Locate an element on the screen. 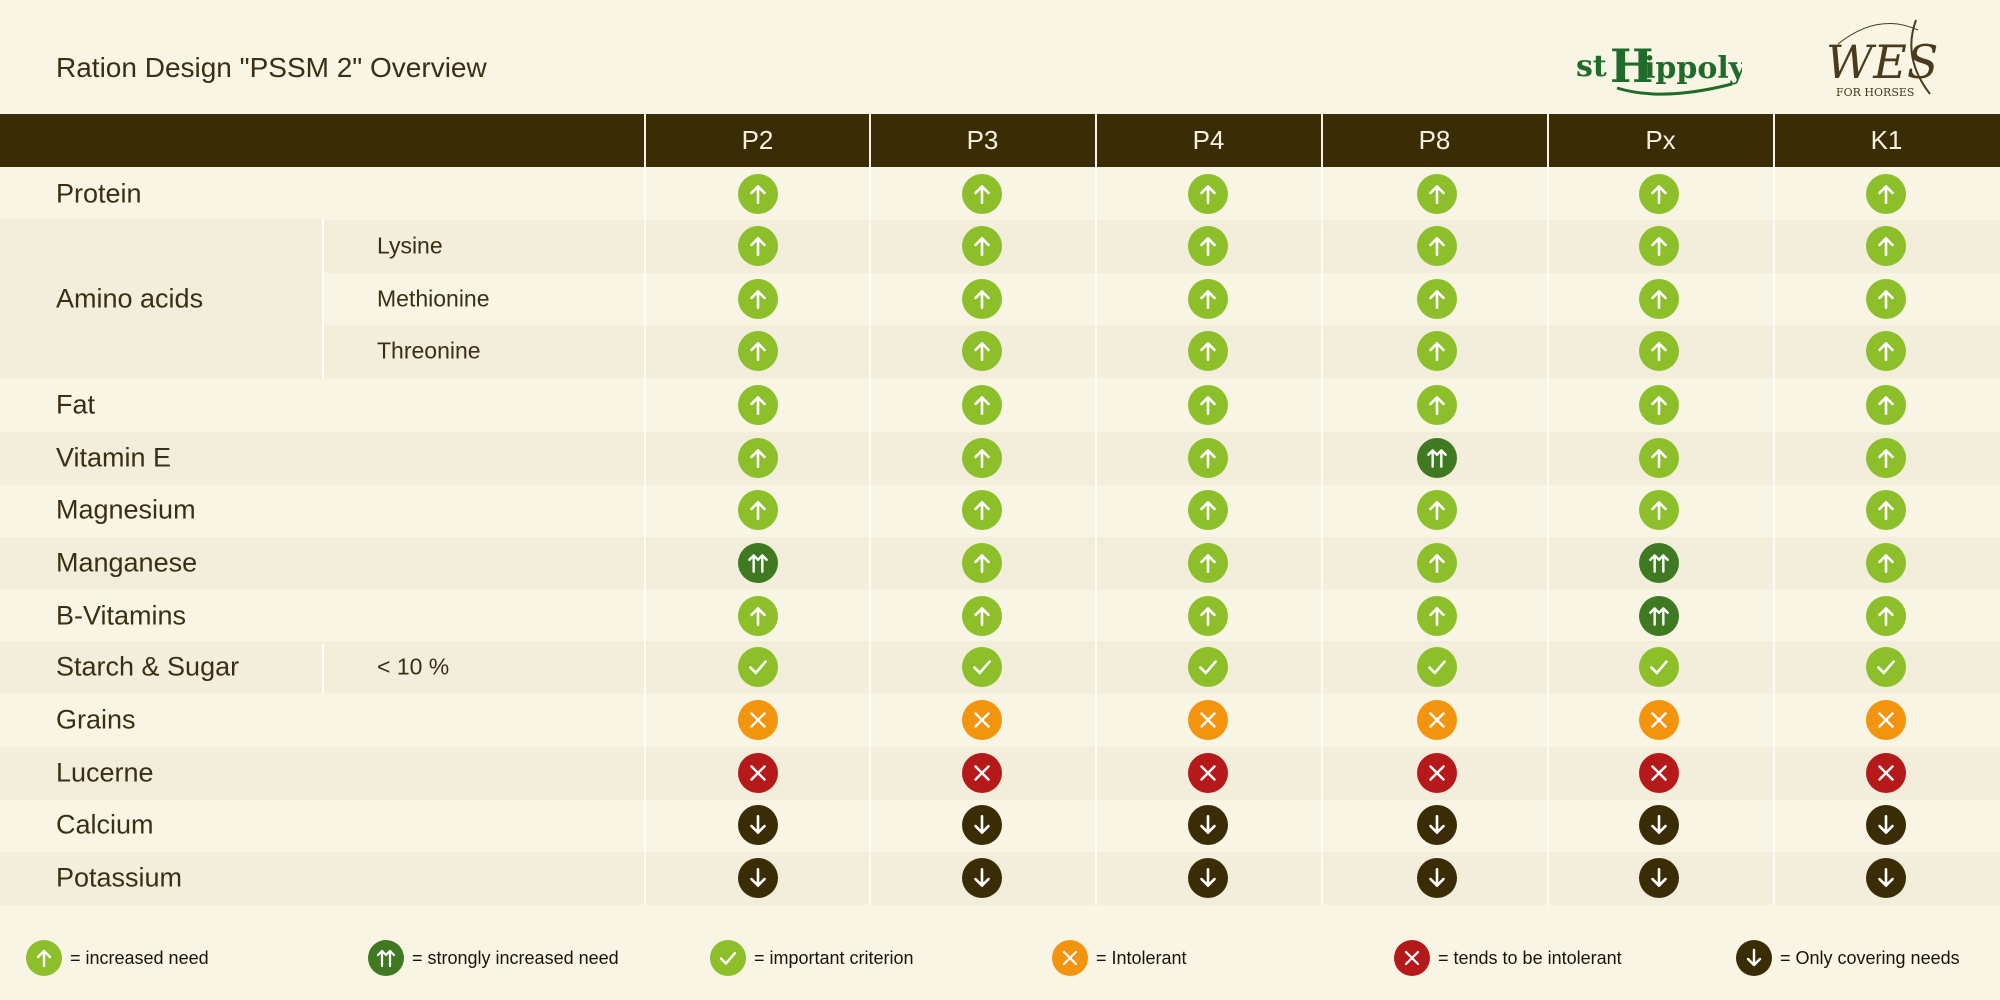 This screenshot has height=1000, width=2000. row-label: Fat is located at coordinates (76, 404).